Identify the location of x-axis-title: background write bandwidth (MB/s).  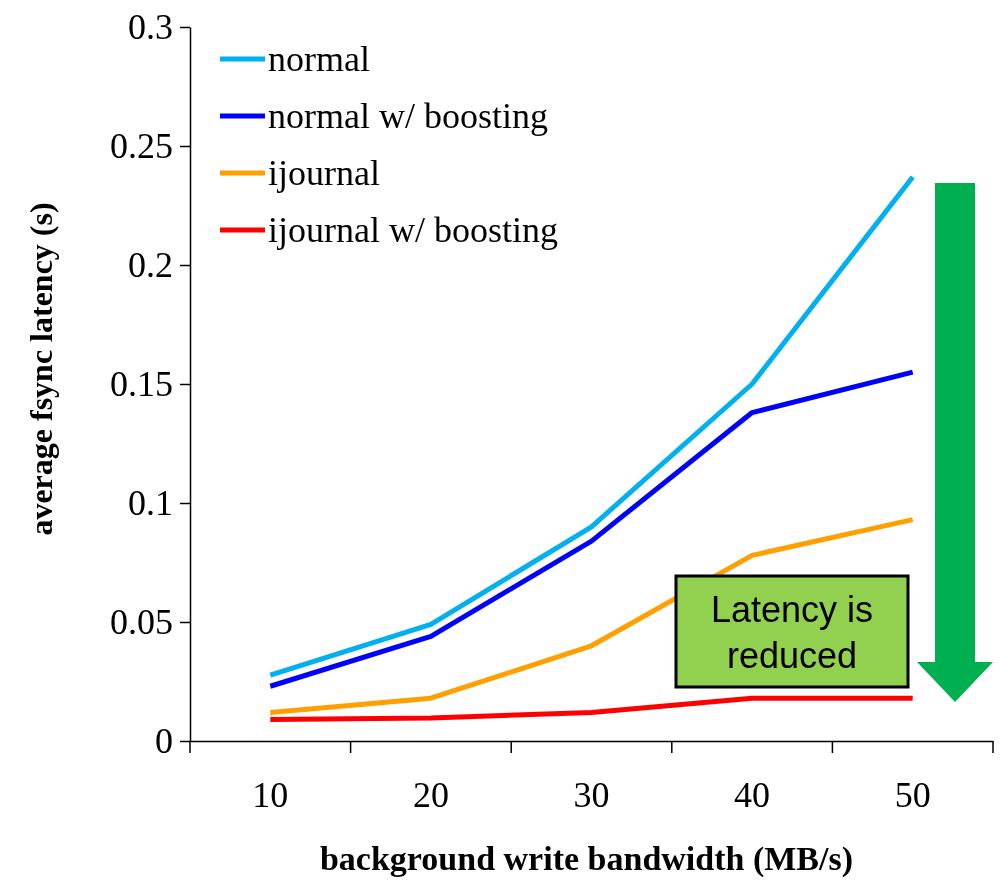
(586, 859).